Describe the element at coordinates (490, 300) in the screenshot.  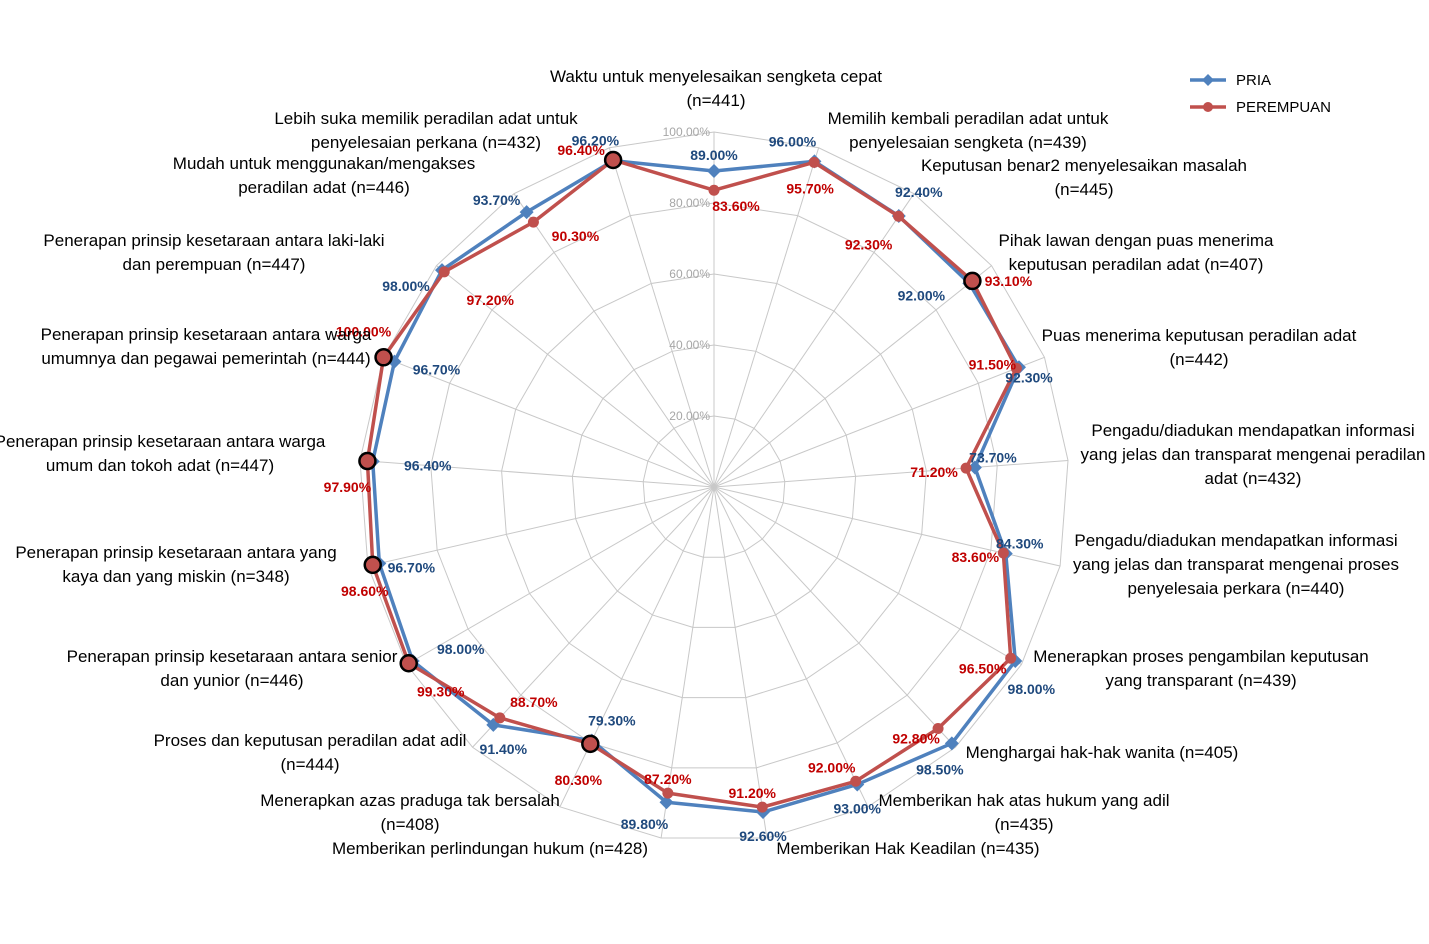
I see `data-label-perempuan: 97.20%` at that location.